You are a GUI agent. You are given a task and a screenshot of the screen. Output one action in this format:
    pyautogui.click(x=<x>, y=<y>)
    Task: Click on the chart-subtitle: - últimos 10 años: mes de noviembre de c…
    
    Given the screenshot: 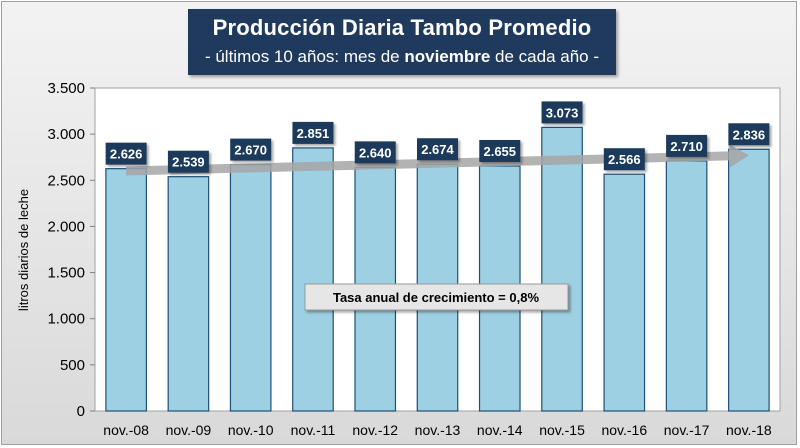 What is the action you would take?
    pyautogui.click(x=402, y=57)
    